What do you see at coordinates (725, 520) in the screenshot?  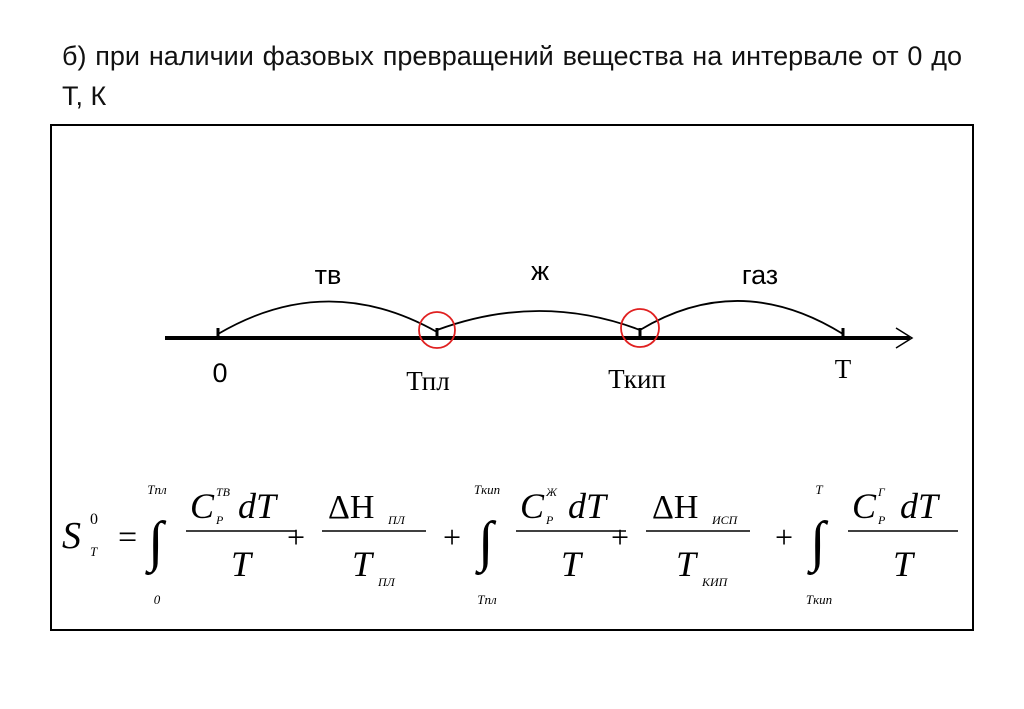 I see `numerator-sub: ИСП` at bounding box center [725, 520].